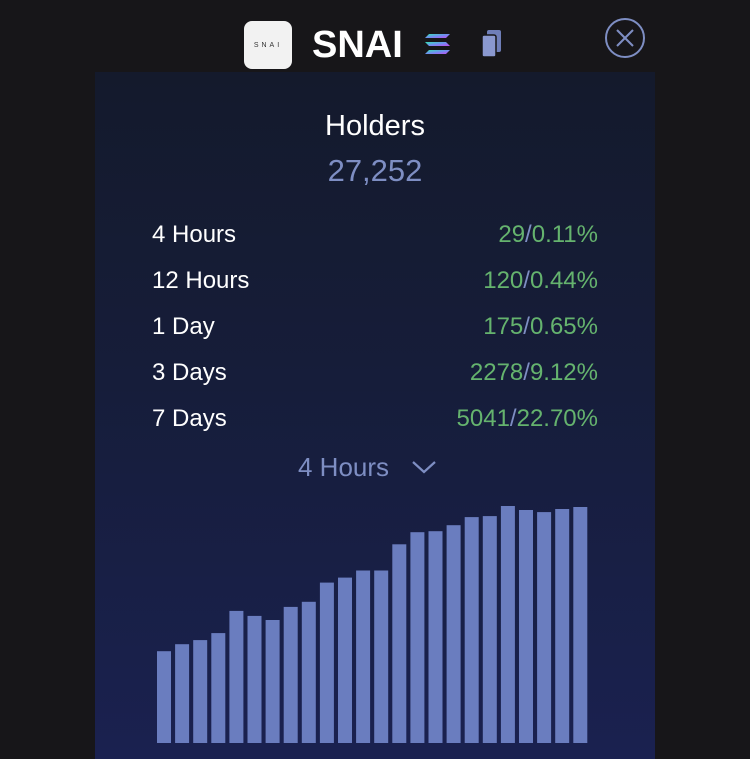  Describe the element at coordinates (503, 326) in the screenshot. I see `change-count: 175` at that location.